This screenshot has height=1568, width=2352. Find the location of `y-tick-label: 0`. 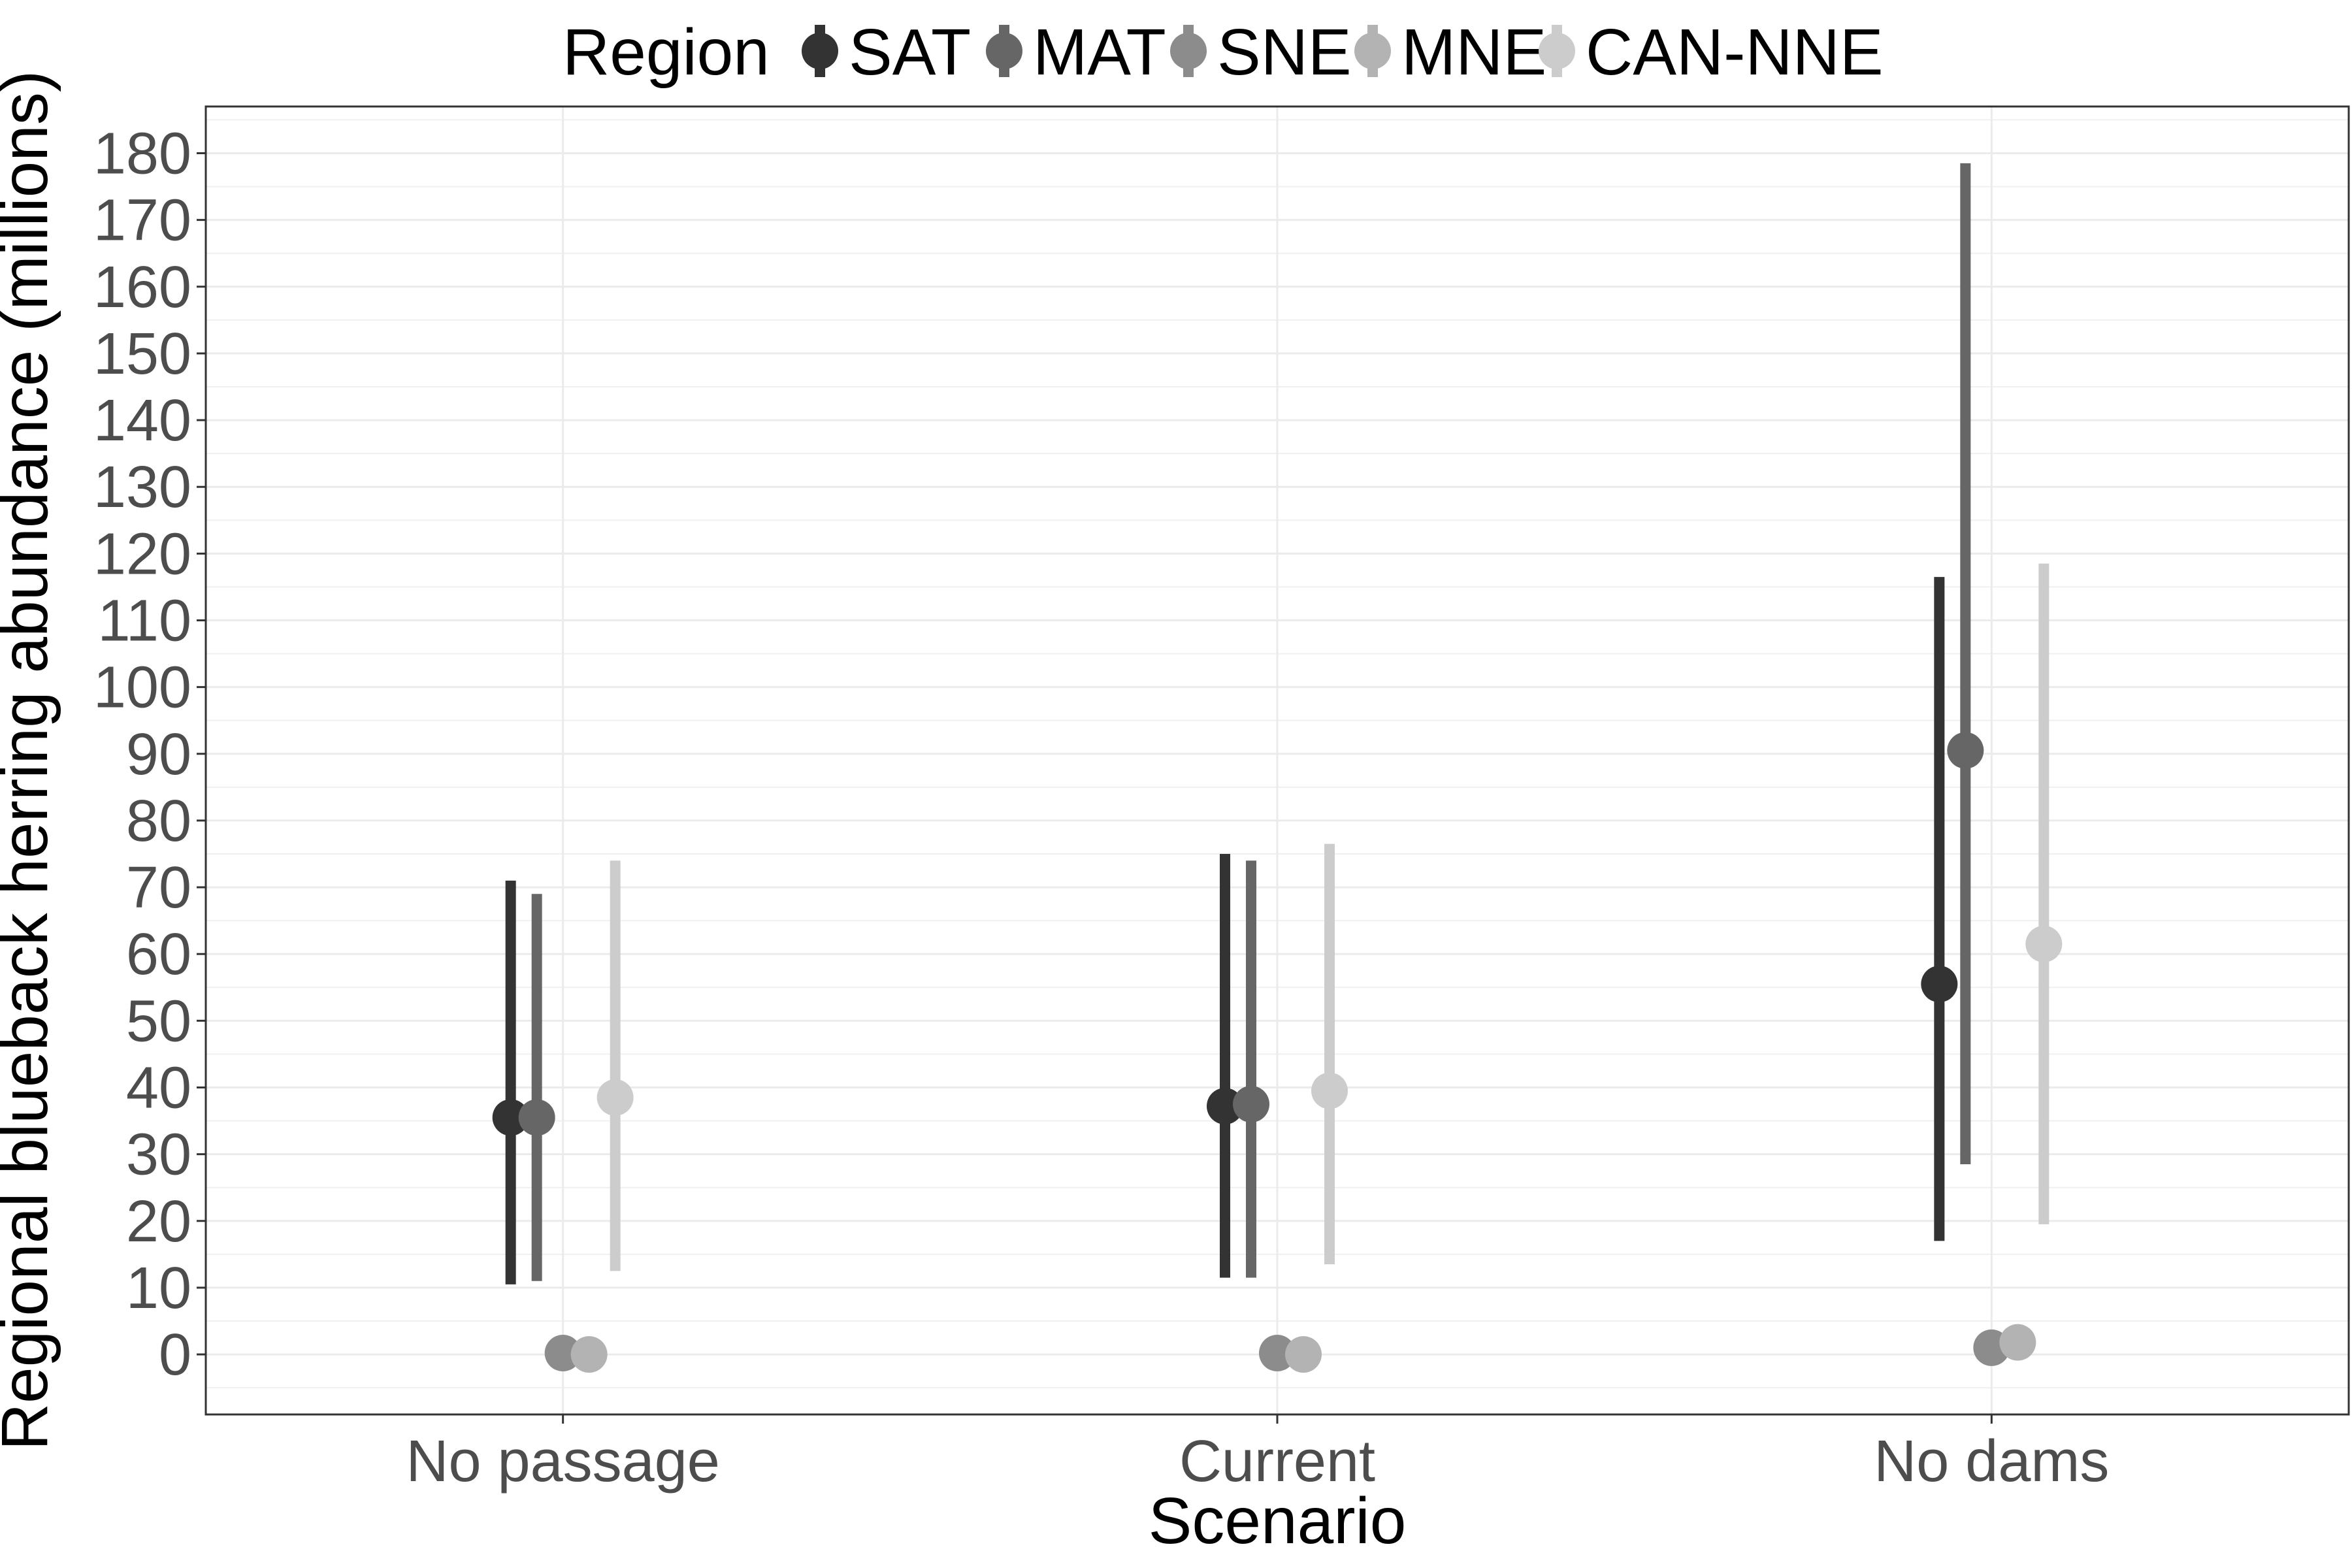

y-tick-label: 0 is located at coordinates (175, 1355).